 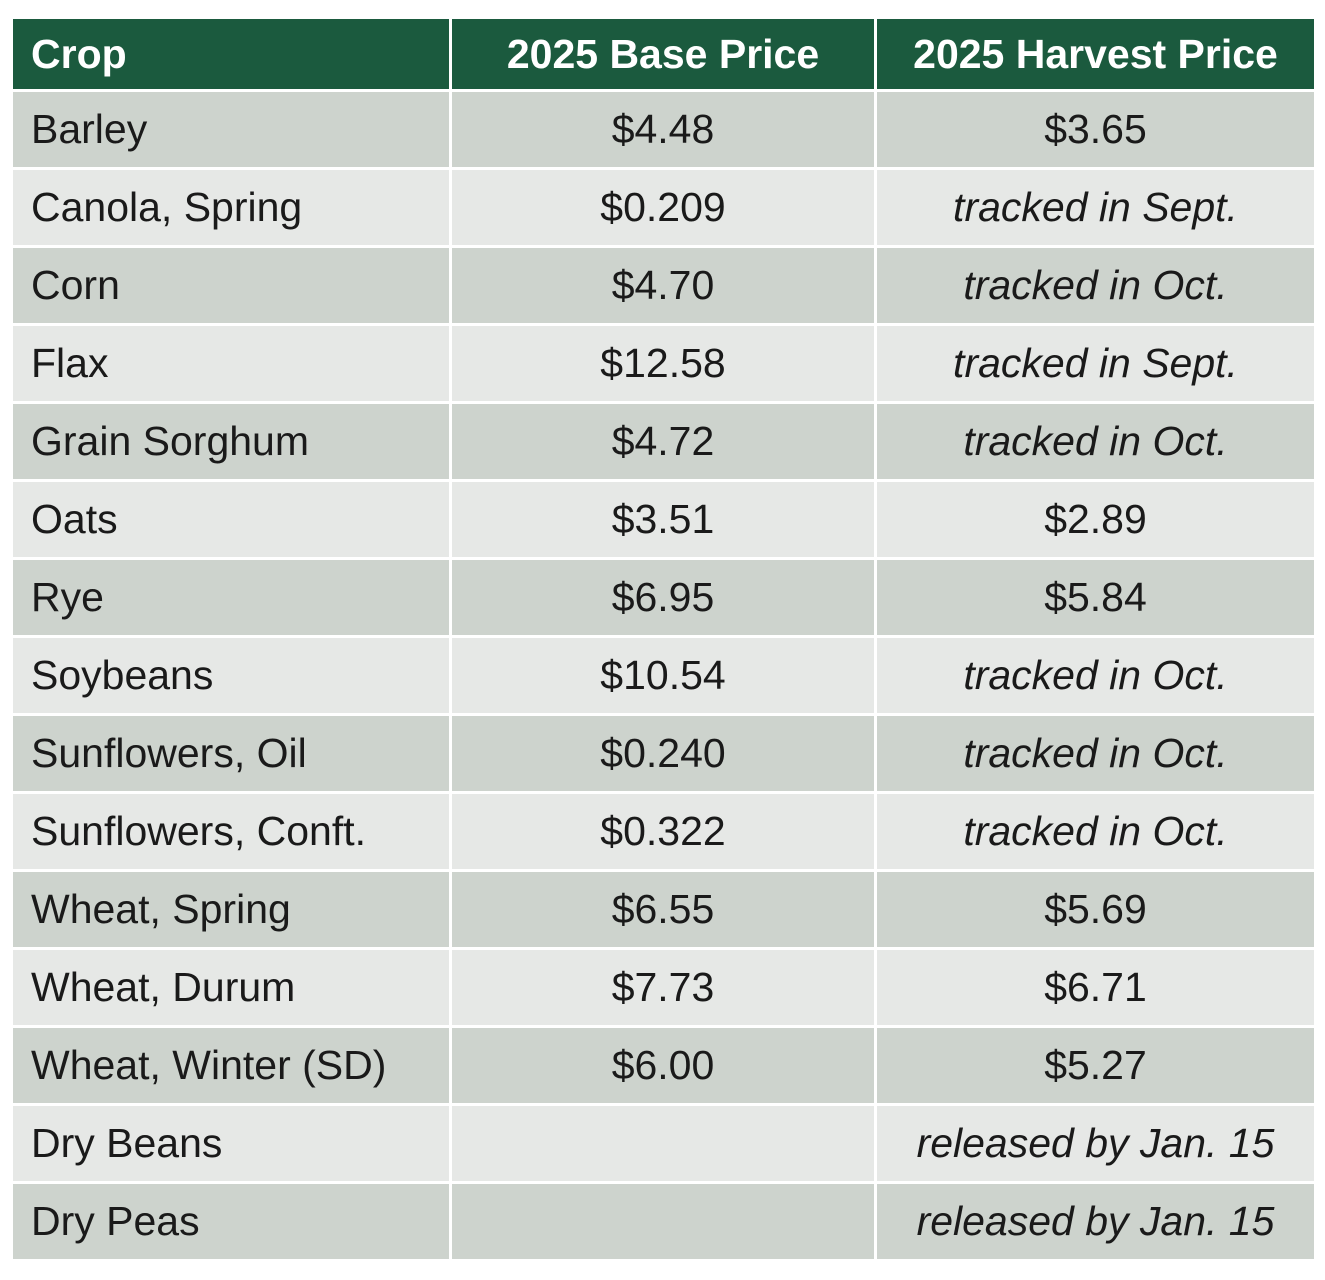 I want to click on table-row: Sunflowers, Oil $0.240 tracked in Oct., so click(x=663, y=753).